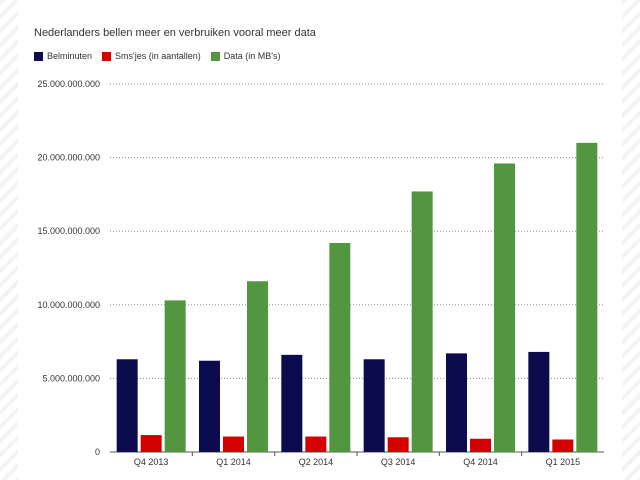 This screenshot has width=640, height=480. I want to click on legend-label: Belminuten, so click(70, 56).